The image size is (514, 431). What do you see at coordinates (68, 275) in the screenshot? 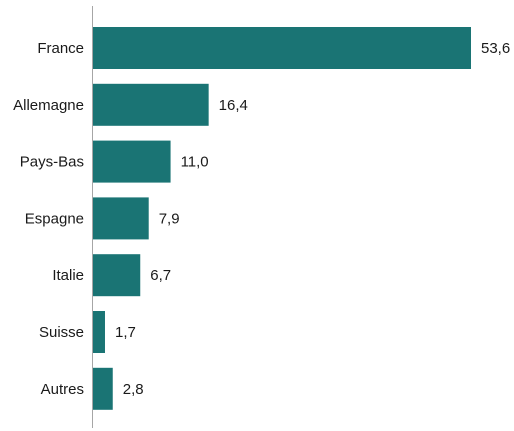
I see `category-label-italie: Italie` at bounding box center [68, 275].